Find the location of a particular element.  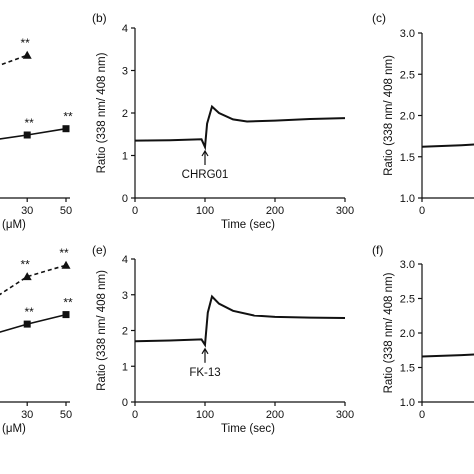

panel-a-top: 03050(μM)********* is located at coordinates (36, 133).